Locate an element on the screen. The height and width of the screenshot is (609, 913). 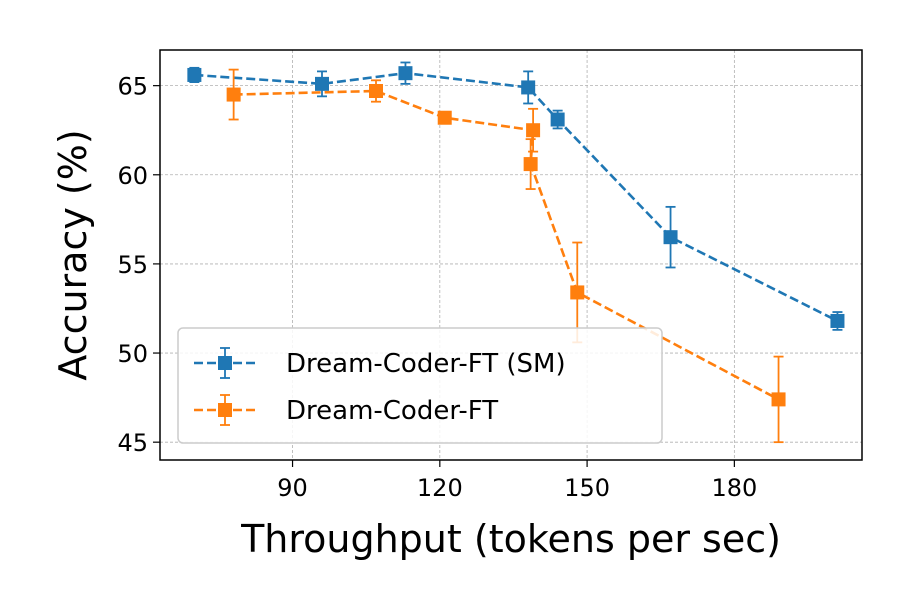
legend-entry-dream-coder-ft is located at coordinates (225, 410).